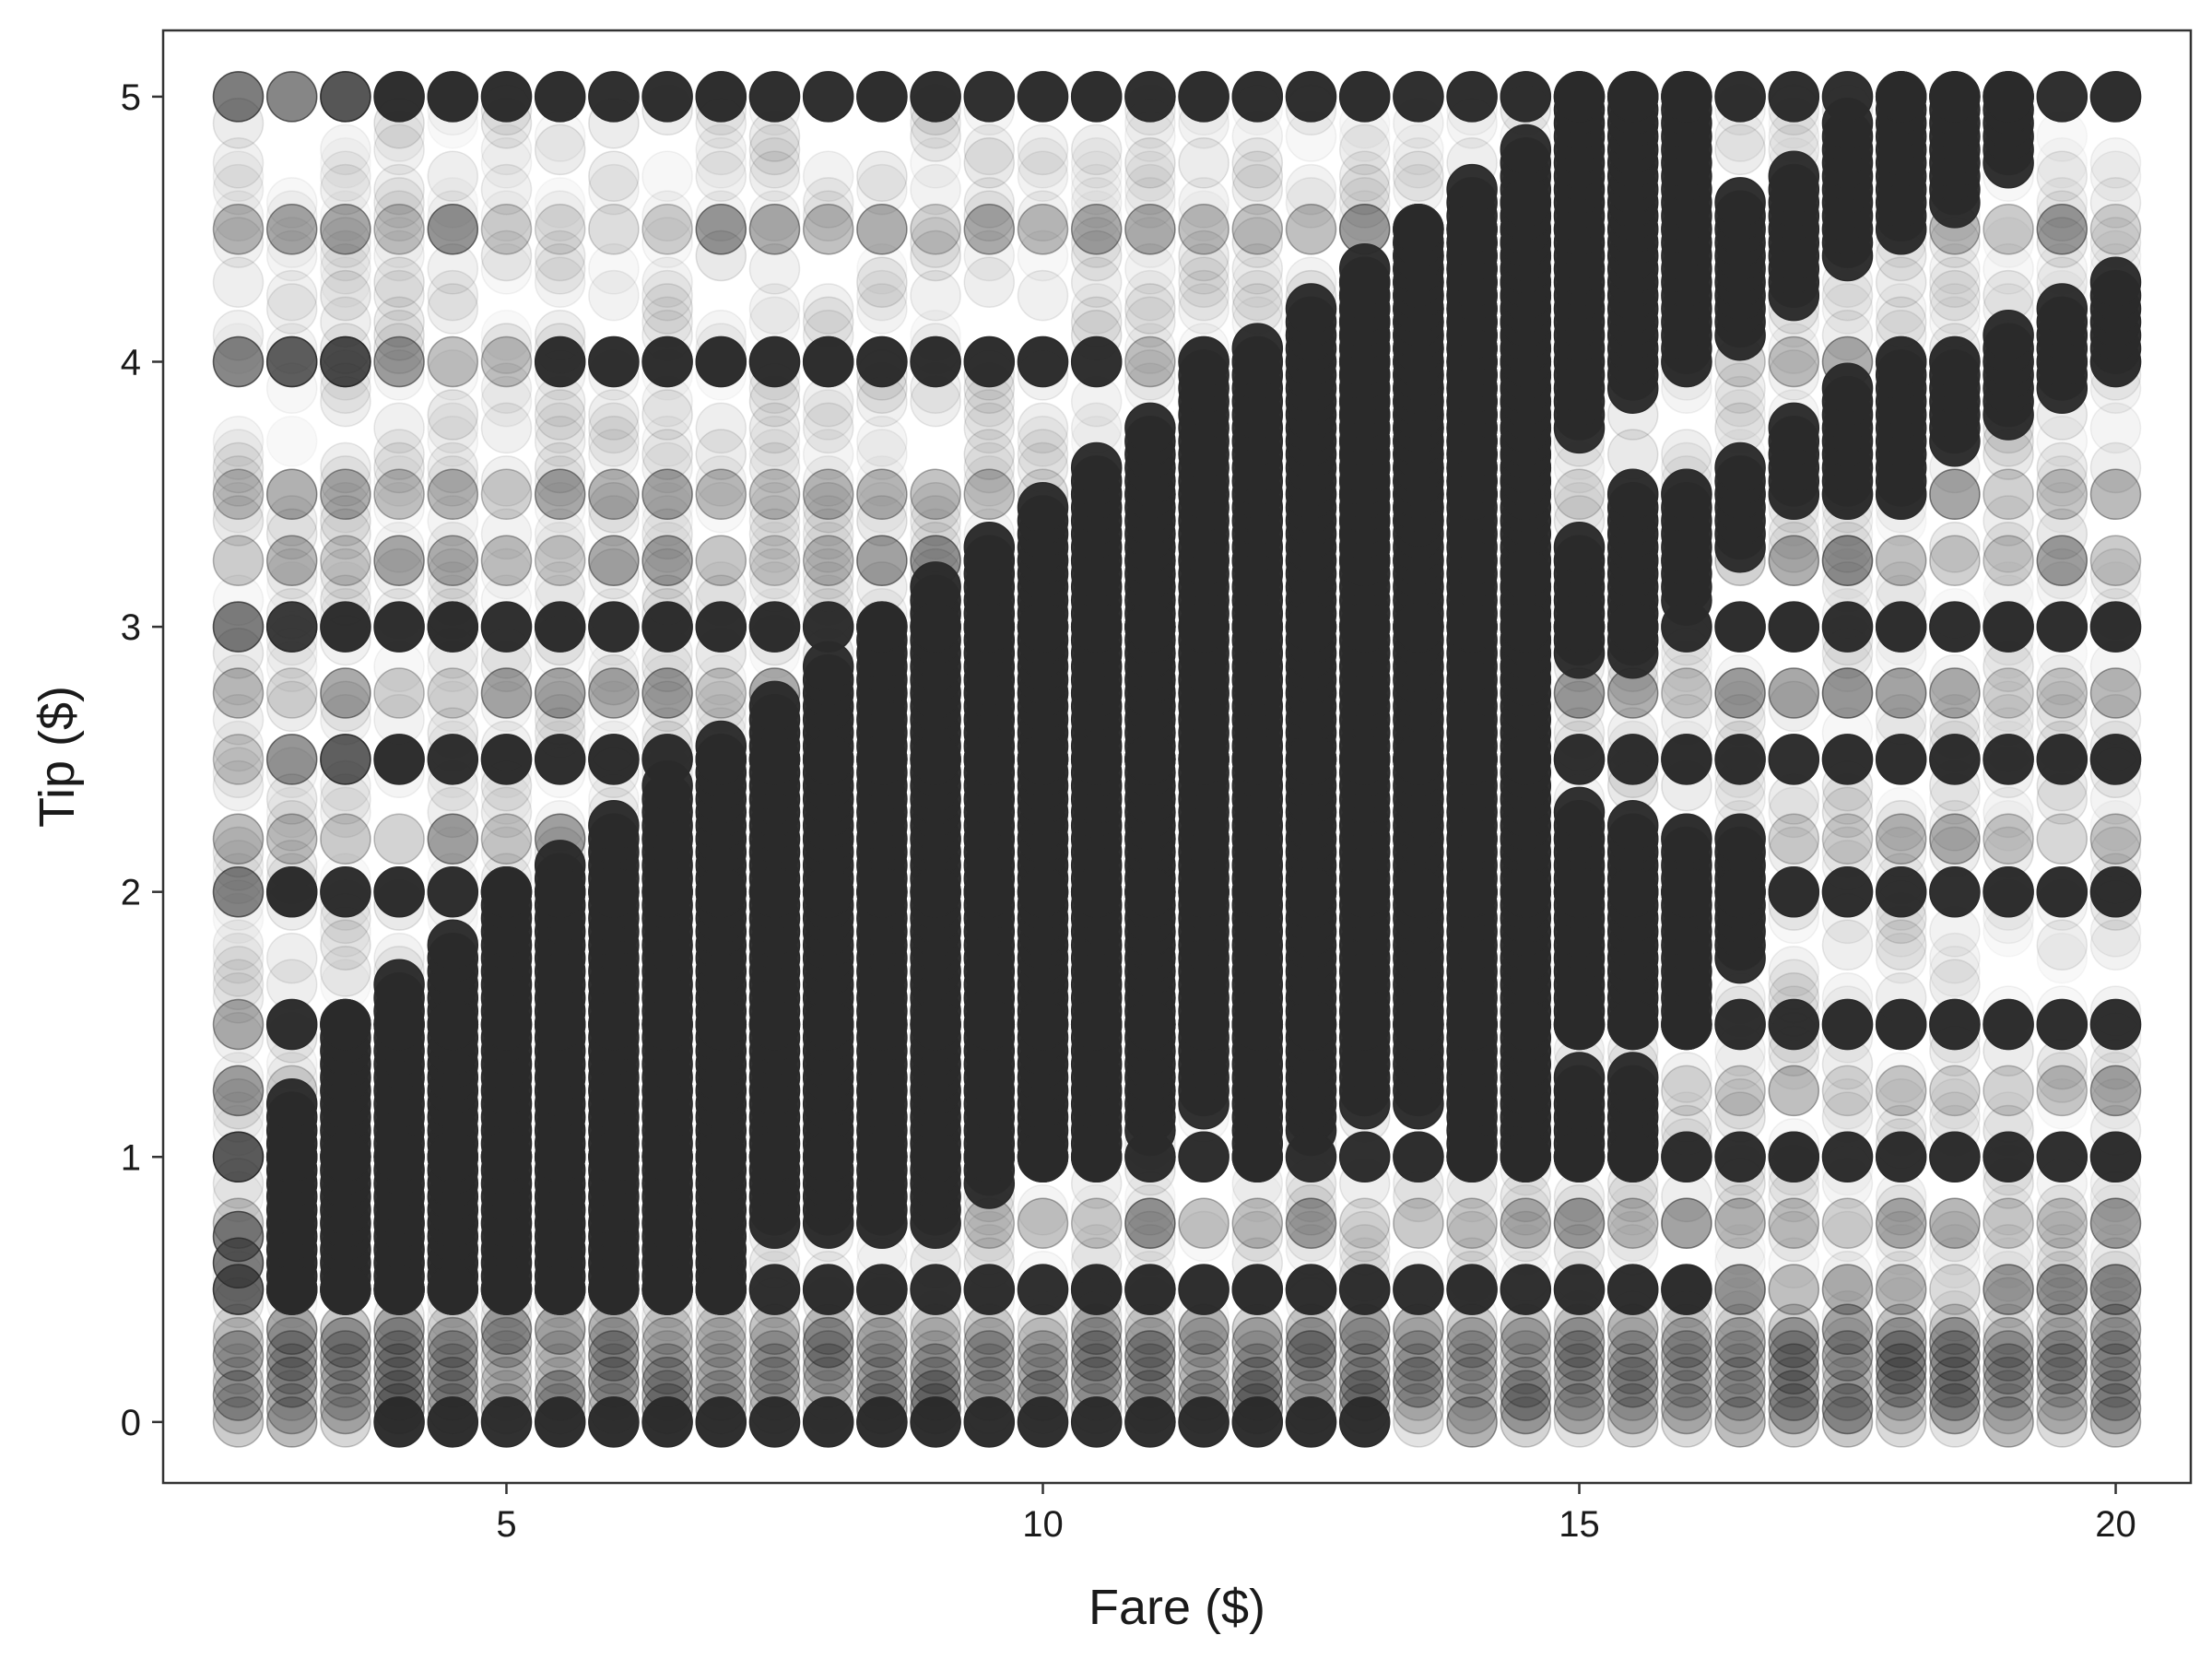 The height and width of the screenshot is (1659, 2212). I want to click on y-tick-label-3: 3, so click(131, 627).